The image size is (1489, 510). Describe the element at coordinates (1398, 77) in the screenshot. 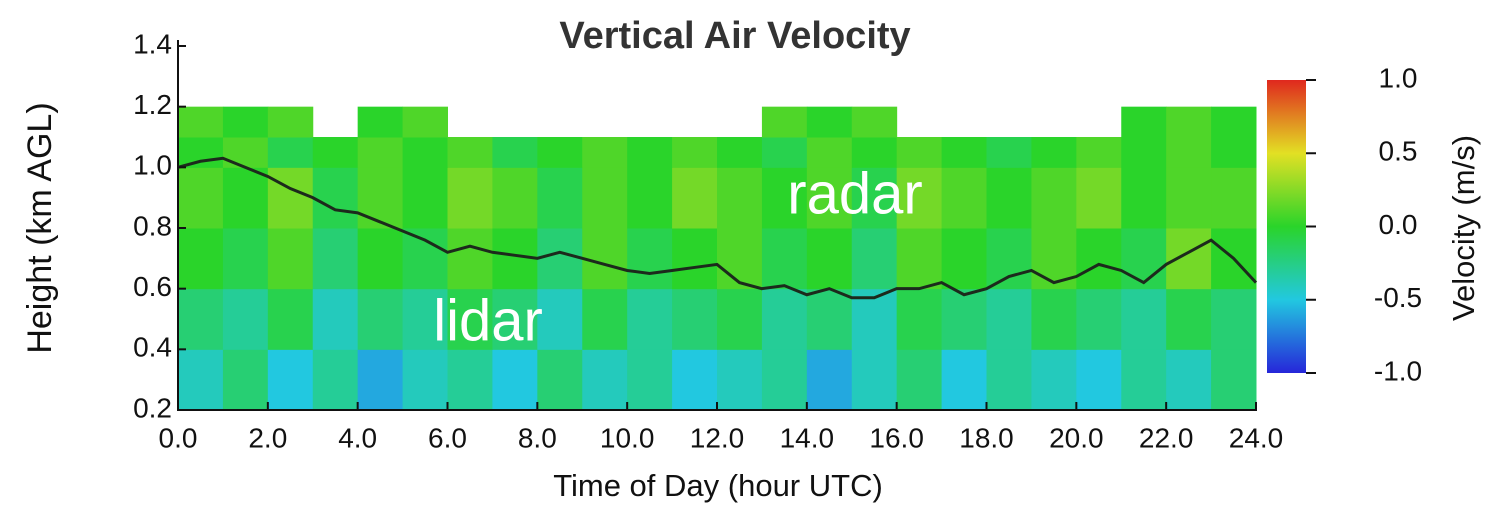

I see `colorbar-tick-label: 1.0` at that location.